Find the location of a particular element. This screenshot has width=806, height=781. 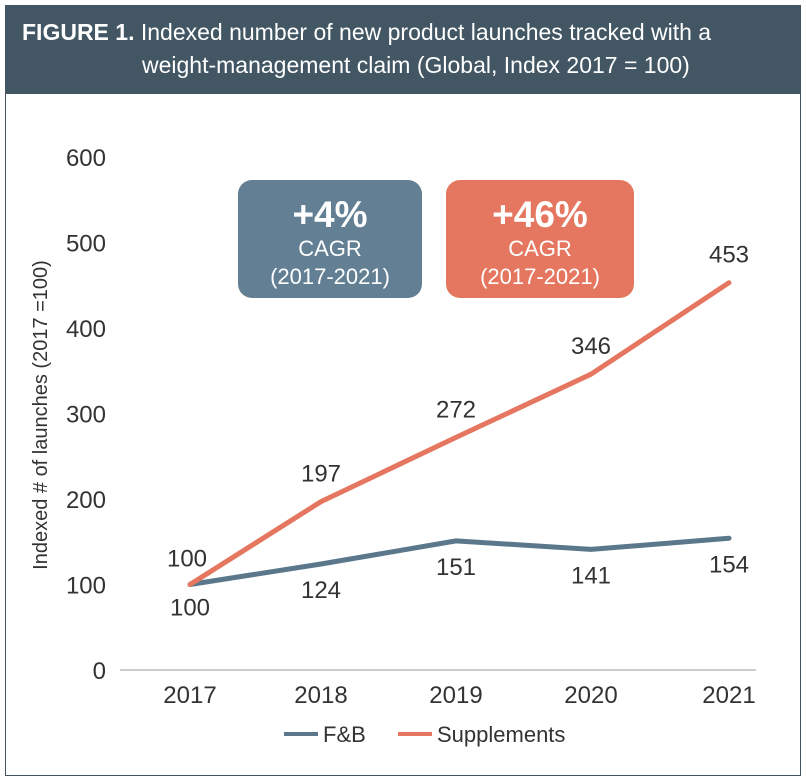

x-tick-label: 2020 is located at coordinates (590, 695).